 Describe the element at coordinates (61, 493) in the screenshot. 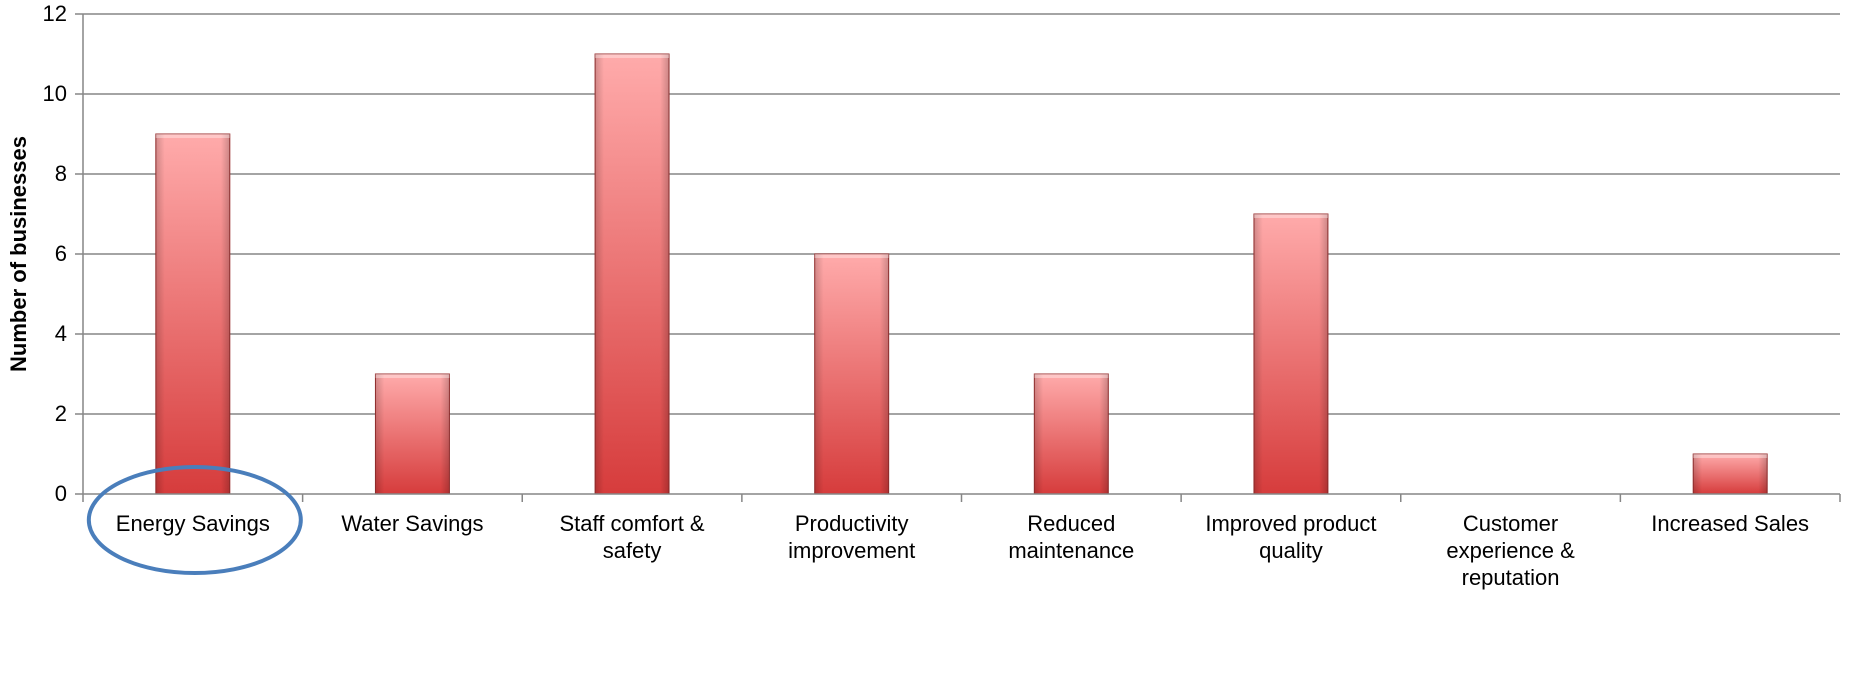

I see `y-tick-label: 0` at that location.